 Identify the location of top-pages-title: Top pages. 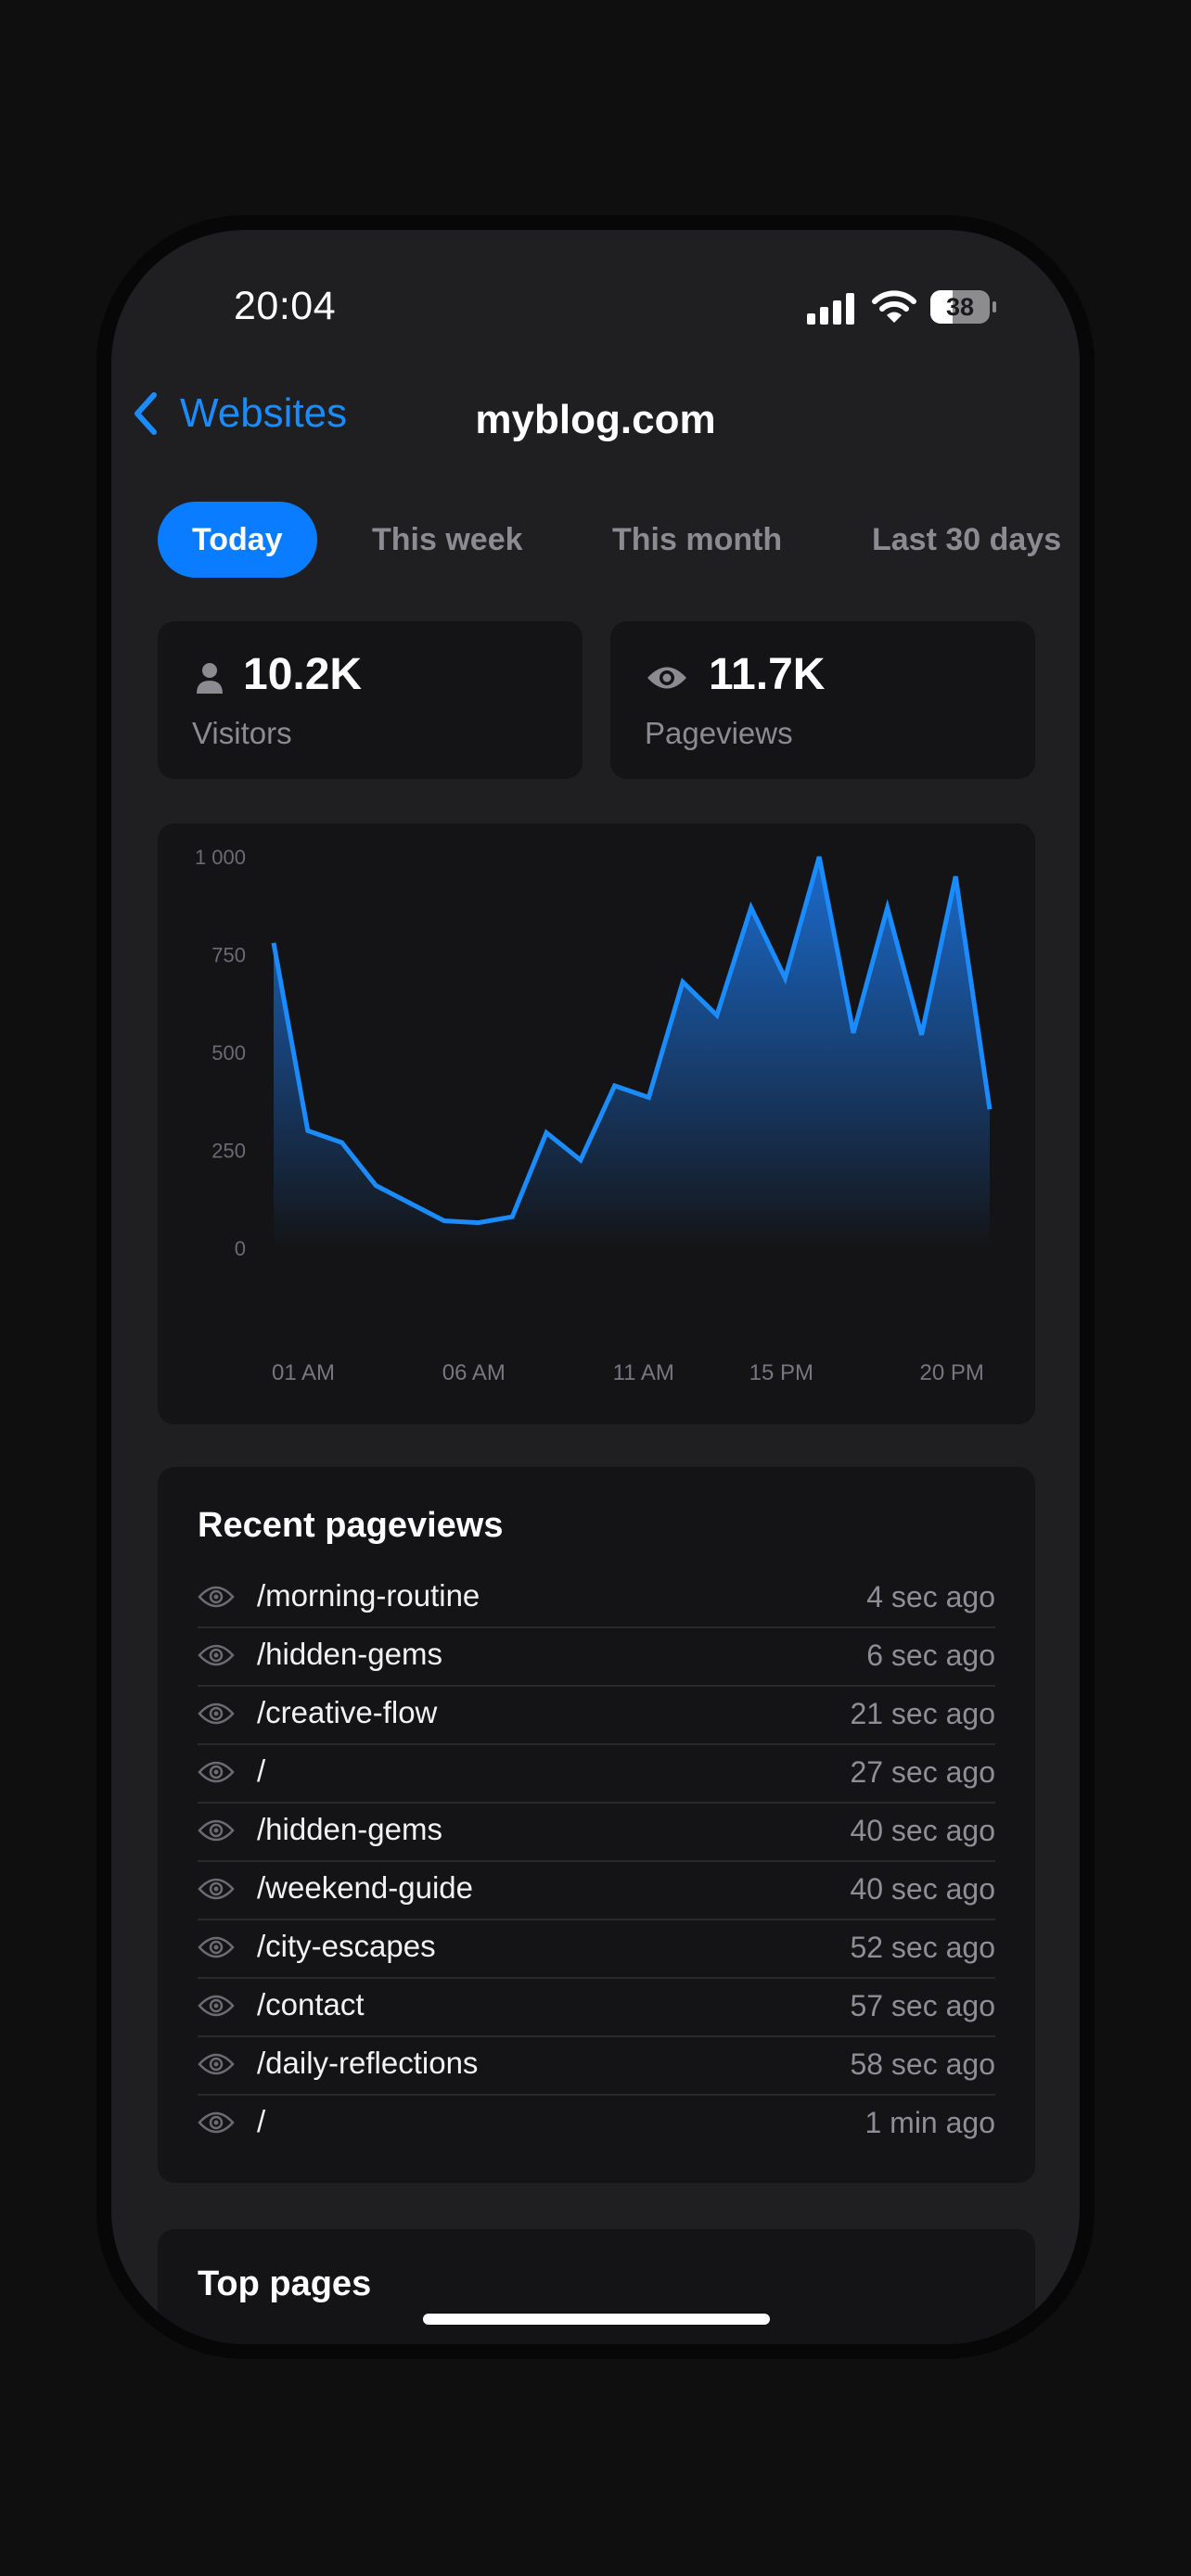
(285, 2284).